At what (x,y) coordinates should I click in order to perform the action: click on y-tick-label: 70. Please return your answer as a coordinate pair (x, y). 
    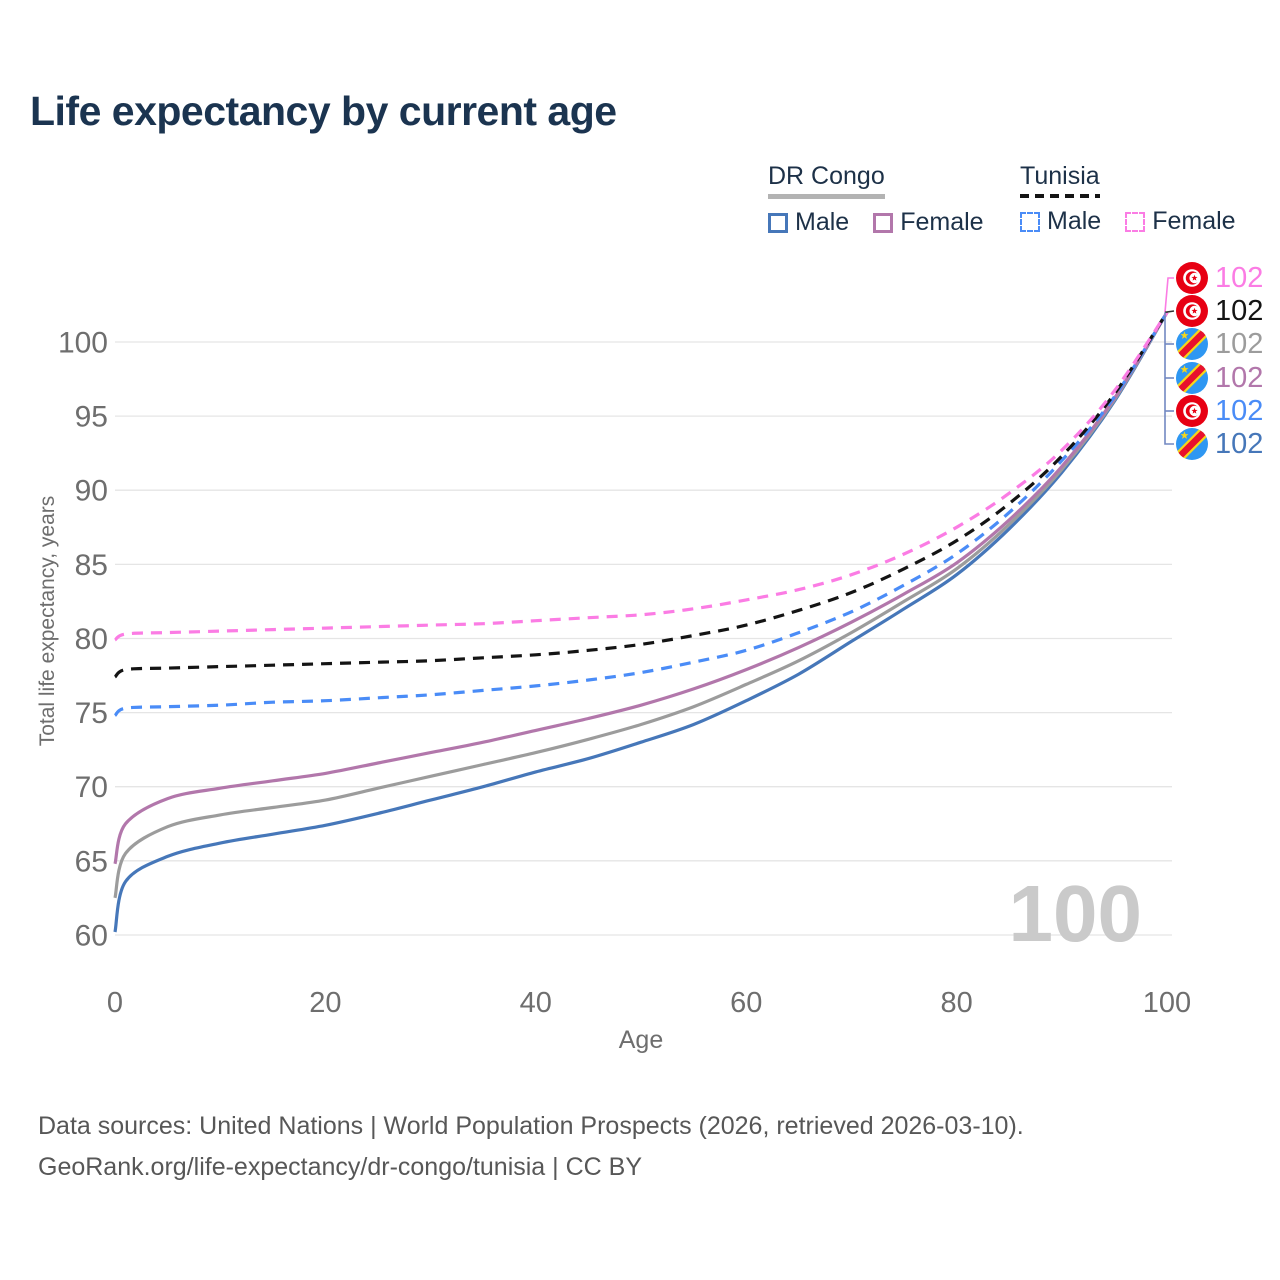
    Looking at the image, I should click on (91, 787).